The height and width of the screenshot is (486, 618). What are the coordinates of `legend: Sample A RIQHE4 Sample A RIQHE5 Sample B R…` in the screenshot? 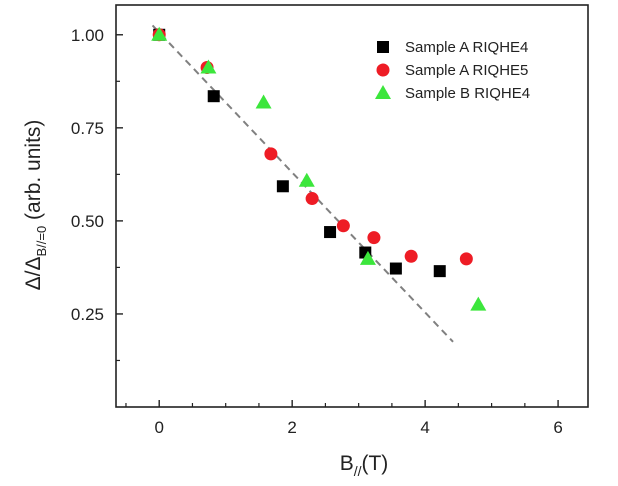 It's located at (452, 70).